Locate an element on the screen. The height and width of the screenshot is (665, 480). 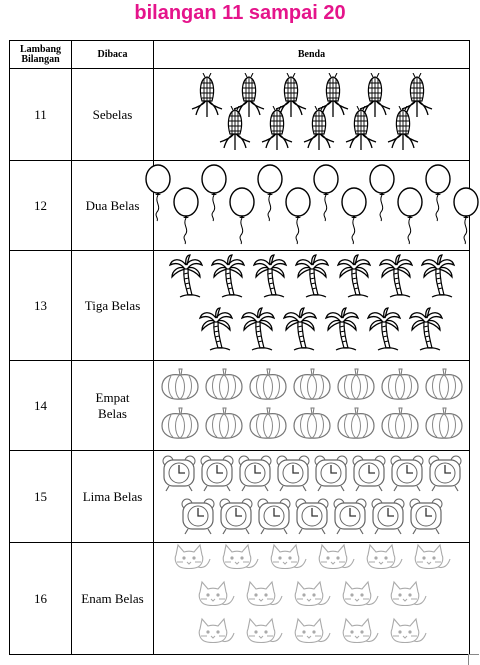
table-row: 11 Sebelas is located at coordinates (239, 114).